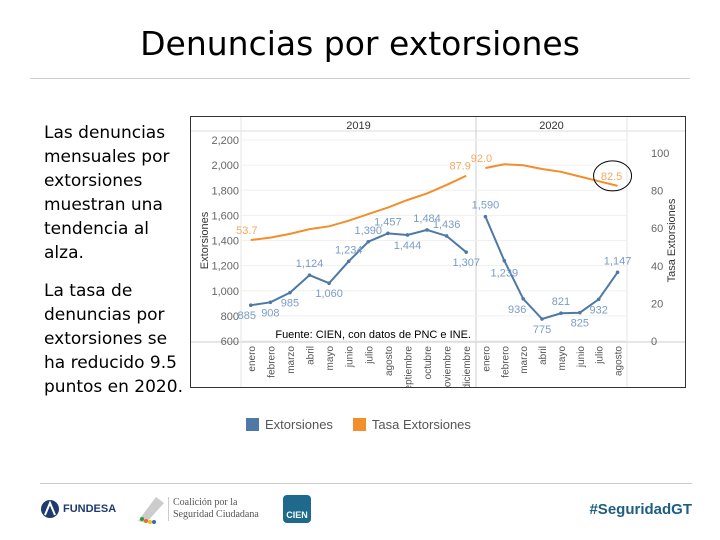  What do you see at coordinates (358, 126) in the screenshot?
I see `panel-year-2019: 2019` at bounding box center [358, 126].